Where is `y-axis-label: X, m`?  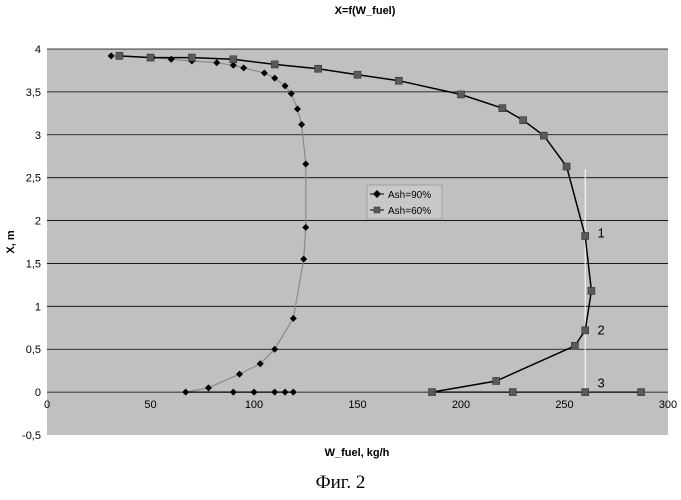
y-axis-label: X, m is located at coordinates (11, 241).